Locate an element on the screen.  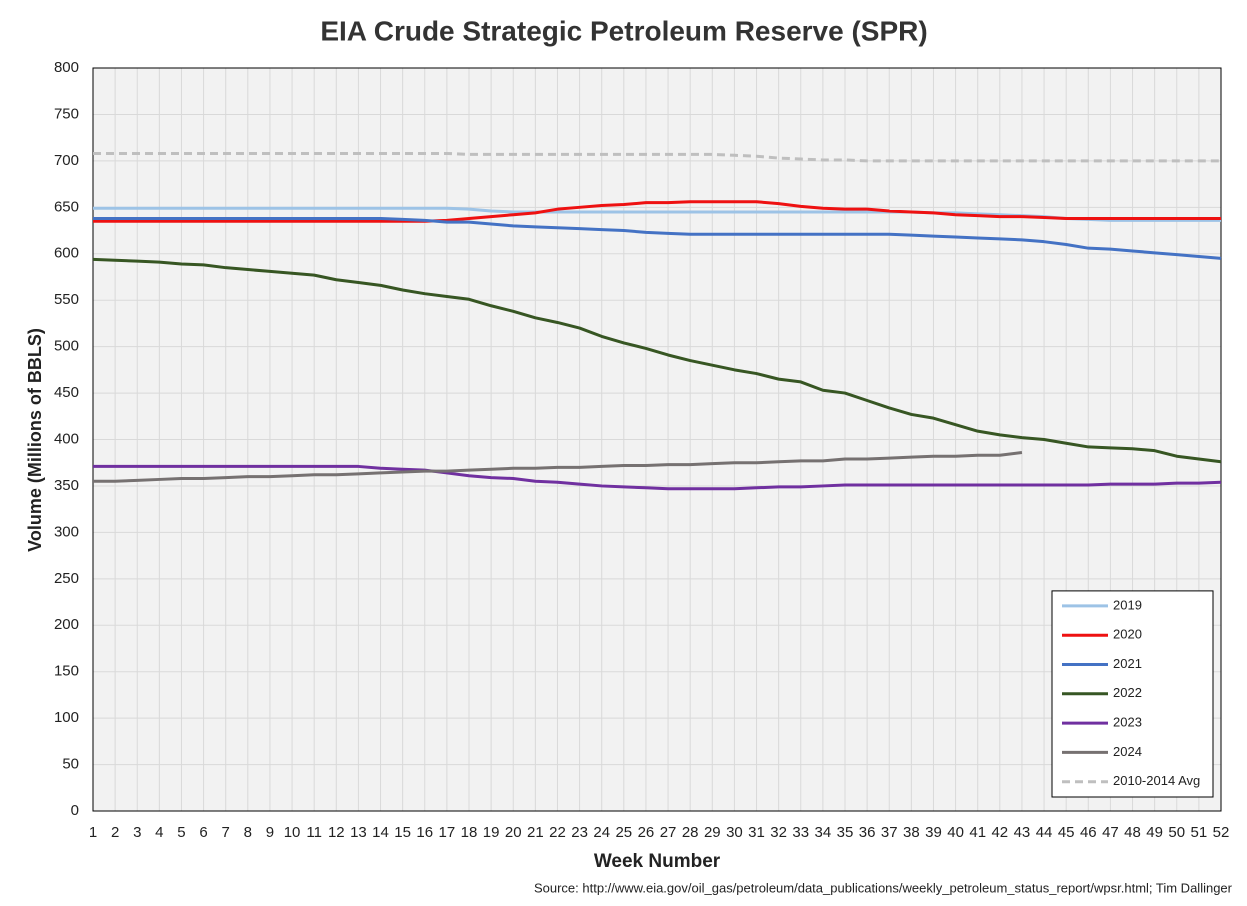
legend-label: 2023 is located at coordinates (1127, 722).